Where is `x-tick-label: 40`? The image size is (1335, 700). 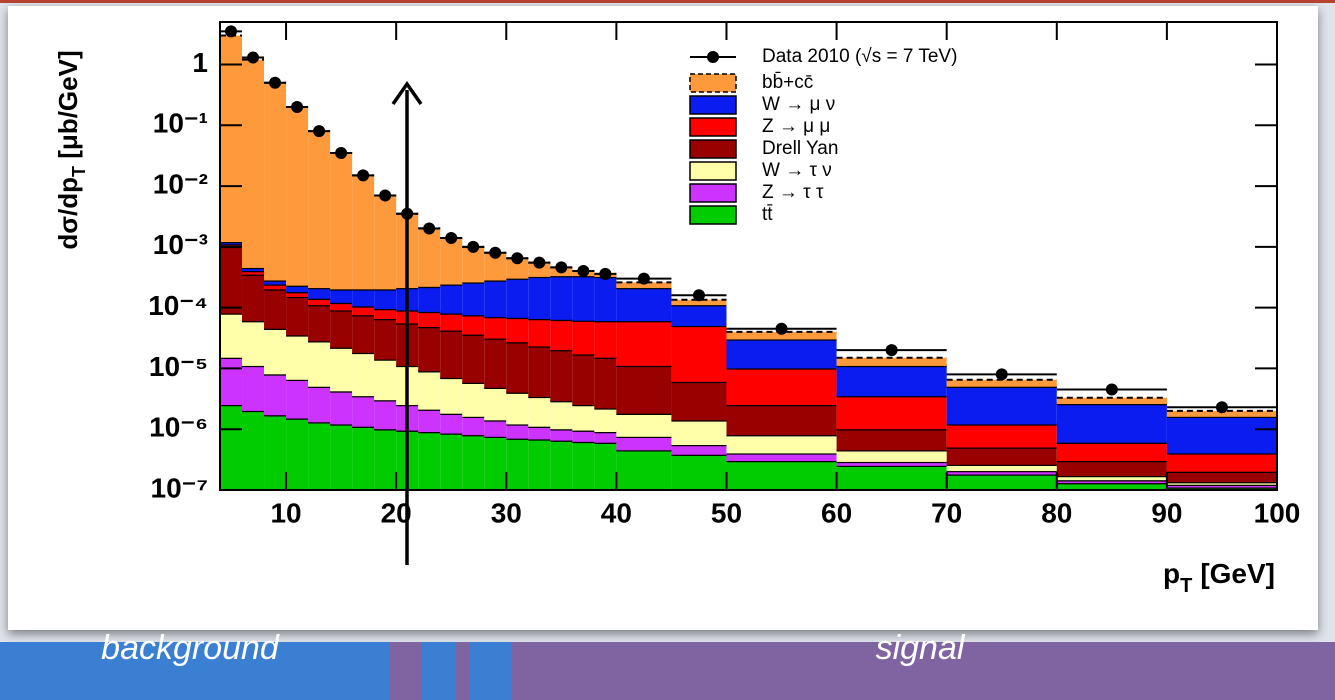 x-tick-label: 40 is located at coordinates (616, 512).